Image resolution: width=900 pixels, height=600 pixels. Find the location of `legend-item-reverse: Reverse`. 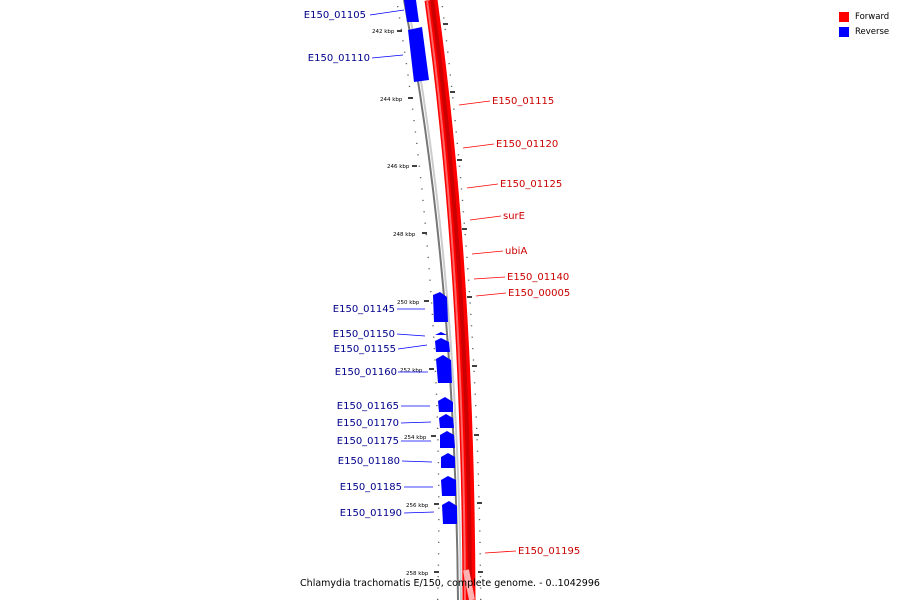

legend-item-reverse: Reverse is located at coordinates (864, 31).